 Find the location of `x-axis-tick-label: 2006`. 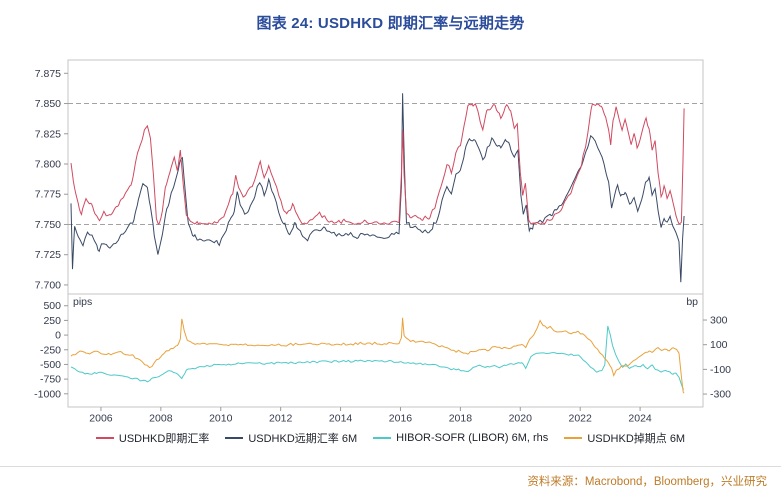

x-axis-tick-label: 2006 is located at coordinates (101, 419).